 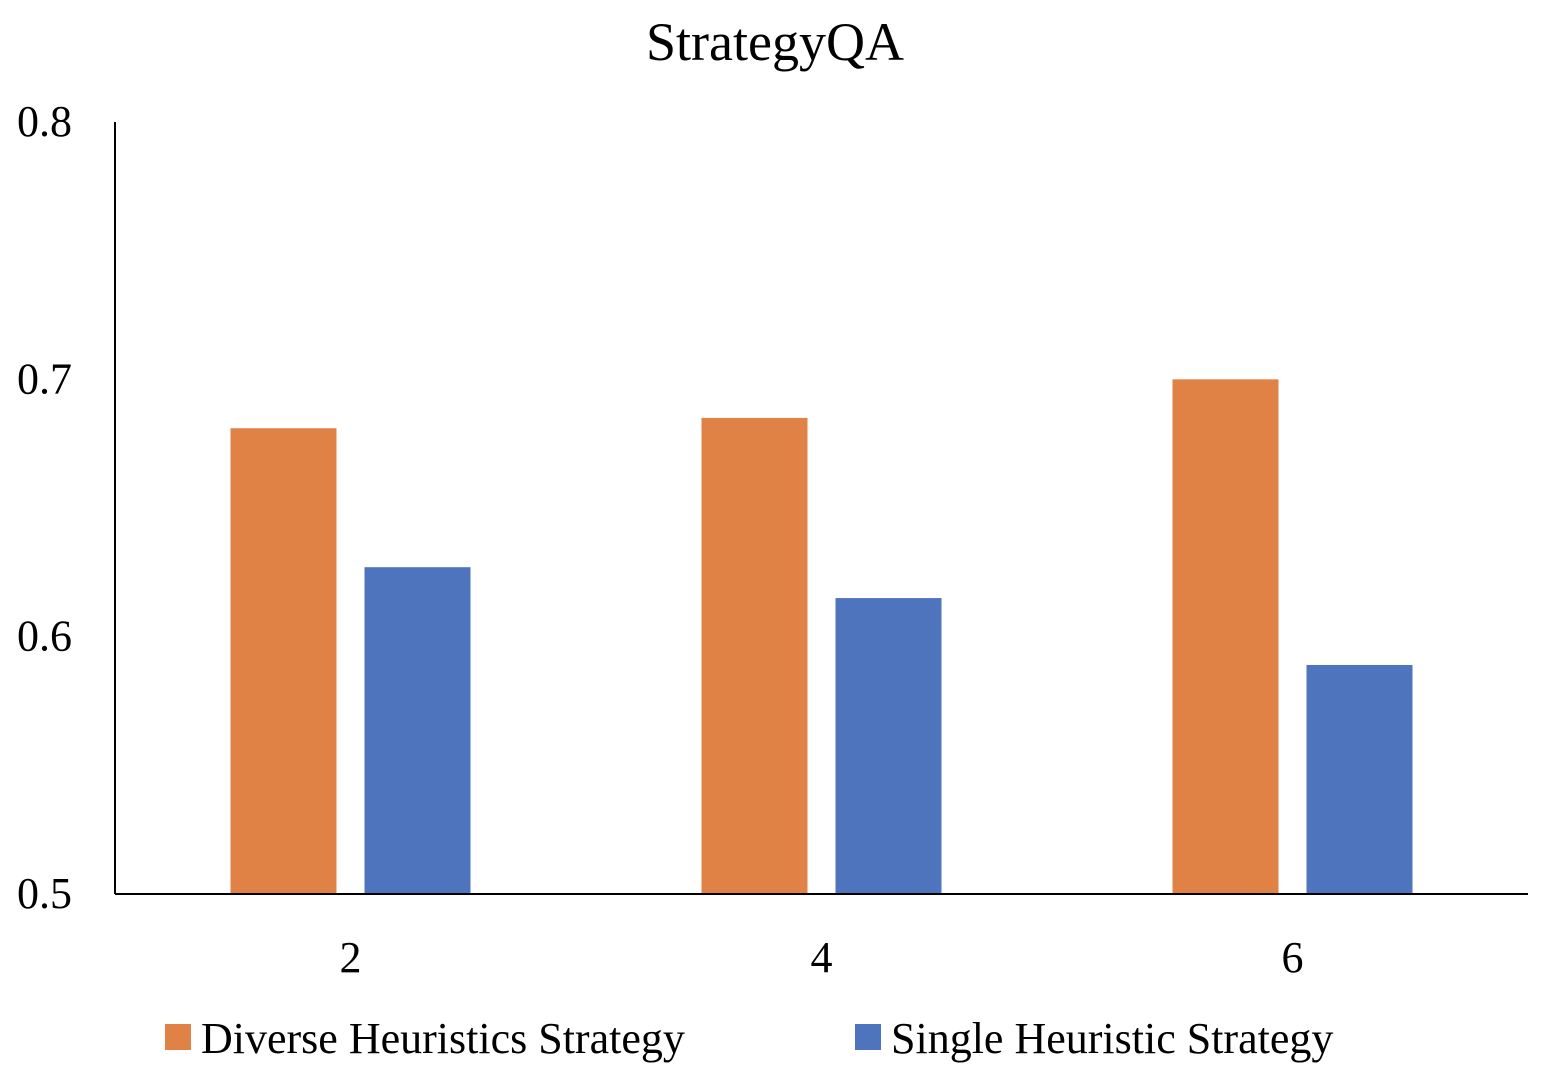 What do you see at coordinates (44, 507) in the screenshot?
I see `y-axis-ticks: 0.5 0.6 0.7 0.8` at bounding box center [44, 507].